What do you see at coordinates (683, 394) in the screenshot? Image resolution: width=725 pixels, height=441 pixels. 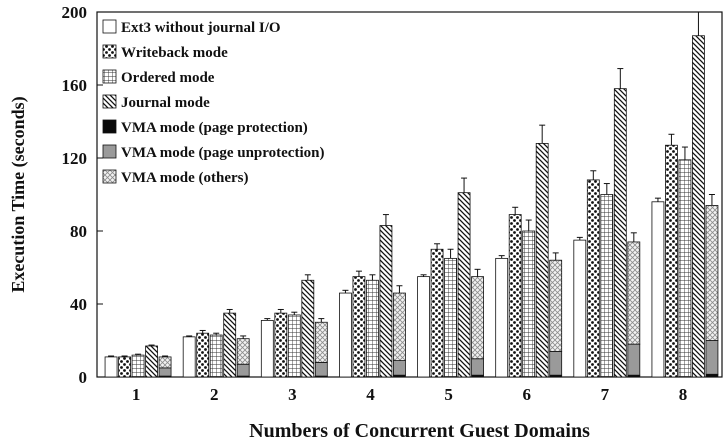 I see `x-tick-label: 8` at bounding box center [683, 394].